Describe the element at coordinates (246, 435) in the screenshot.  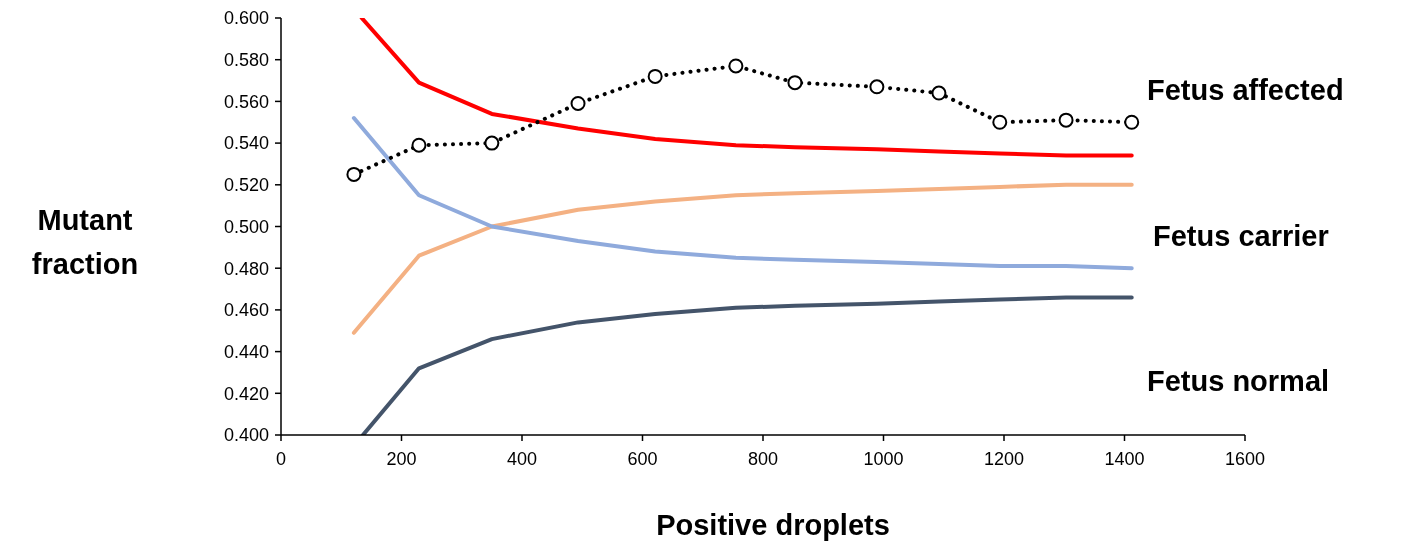
I see `y-tick-label: 0.400` at that location.